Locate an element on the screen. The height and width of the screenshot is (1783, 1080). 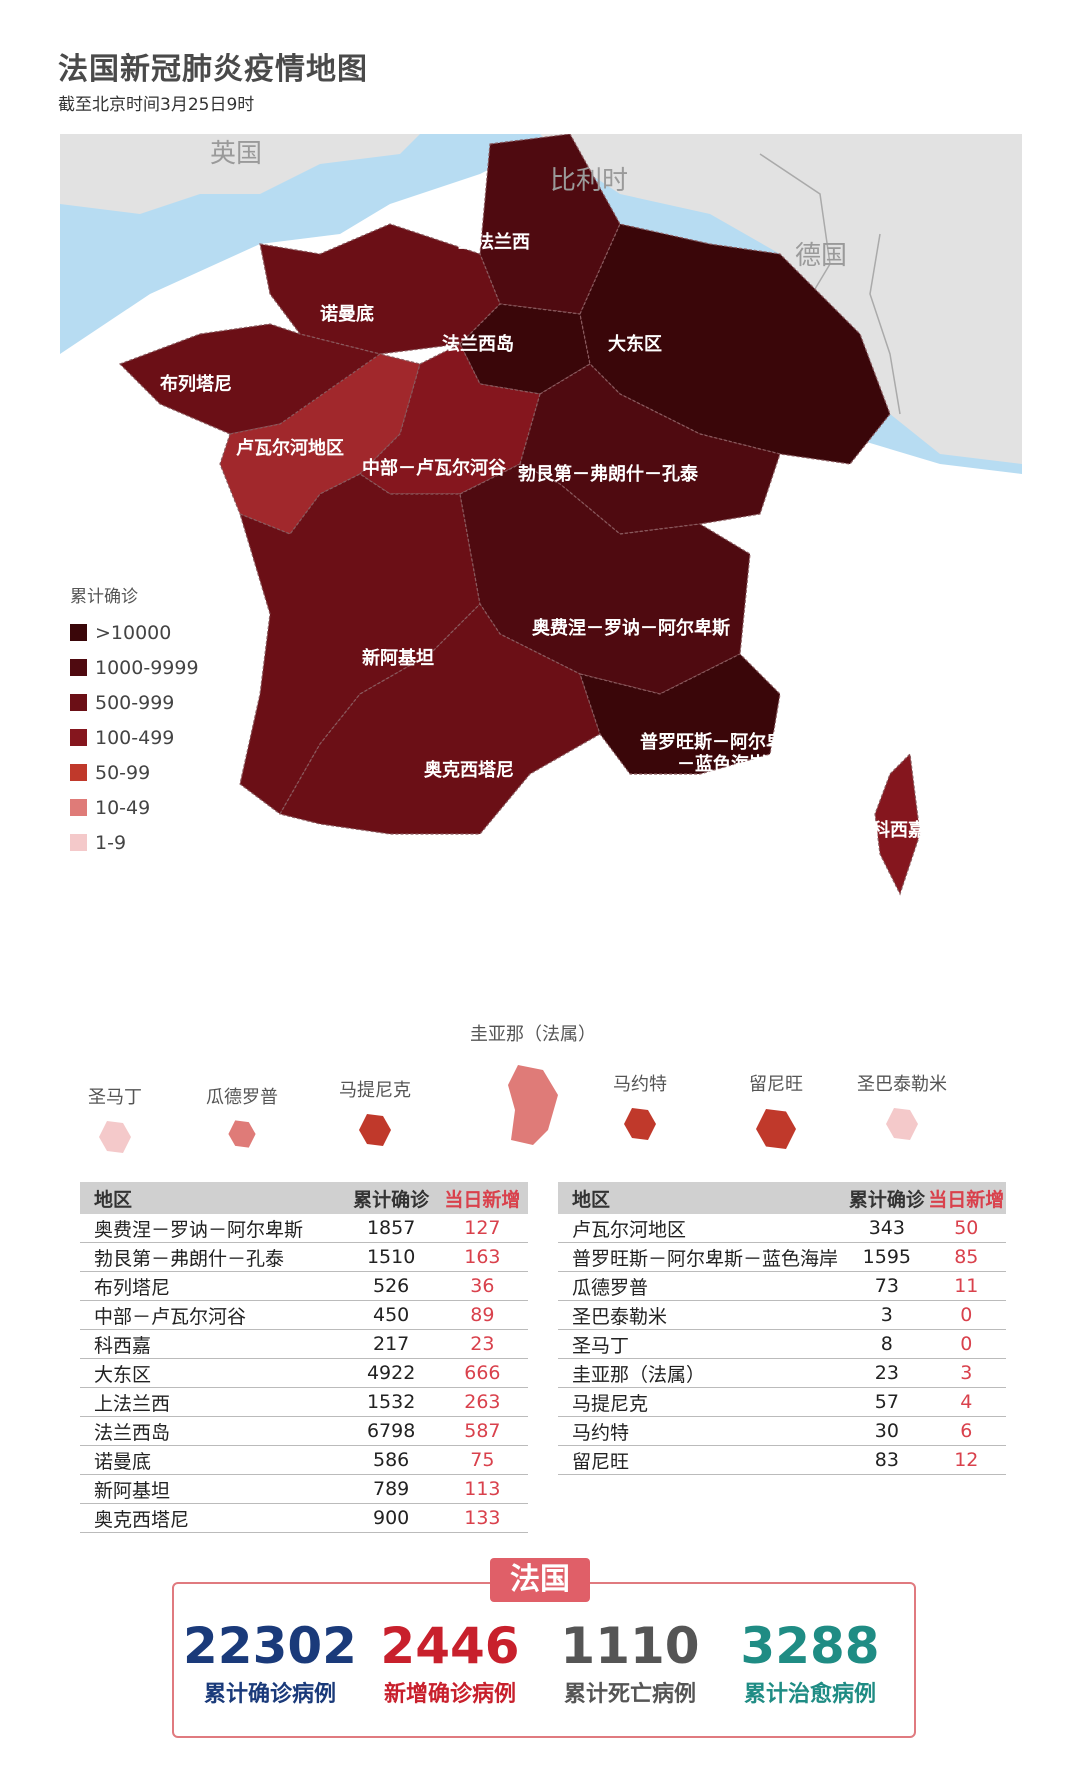
summary-stat: 22302 累计确诊病例 is located at coordinates (270, 1663).